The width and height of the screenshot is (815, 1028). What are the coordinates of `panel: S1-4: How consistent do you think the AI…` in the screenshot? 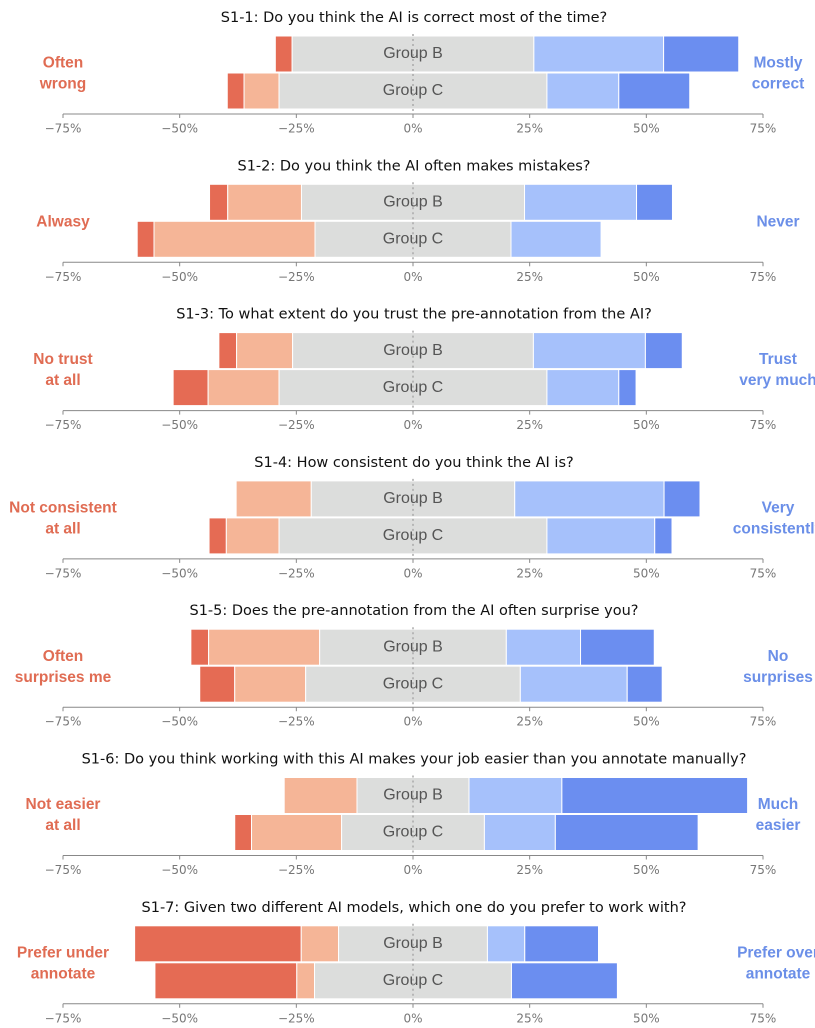 It's located at (412, 518).